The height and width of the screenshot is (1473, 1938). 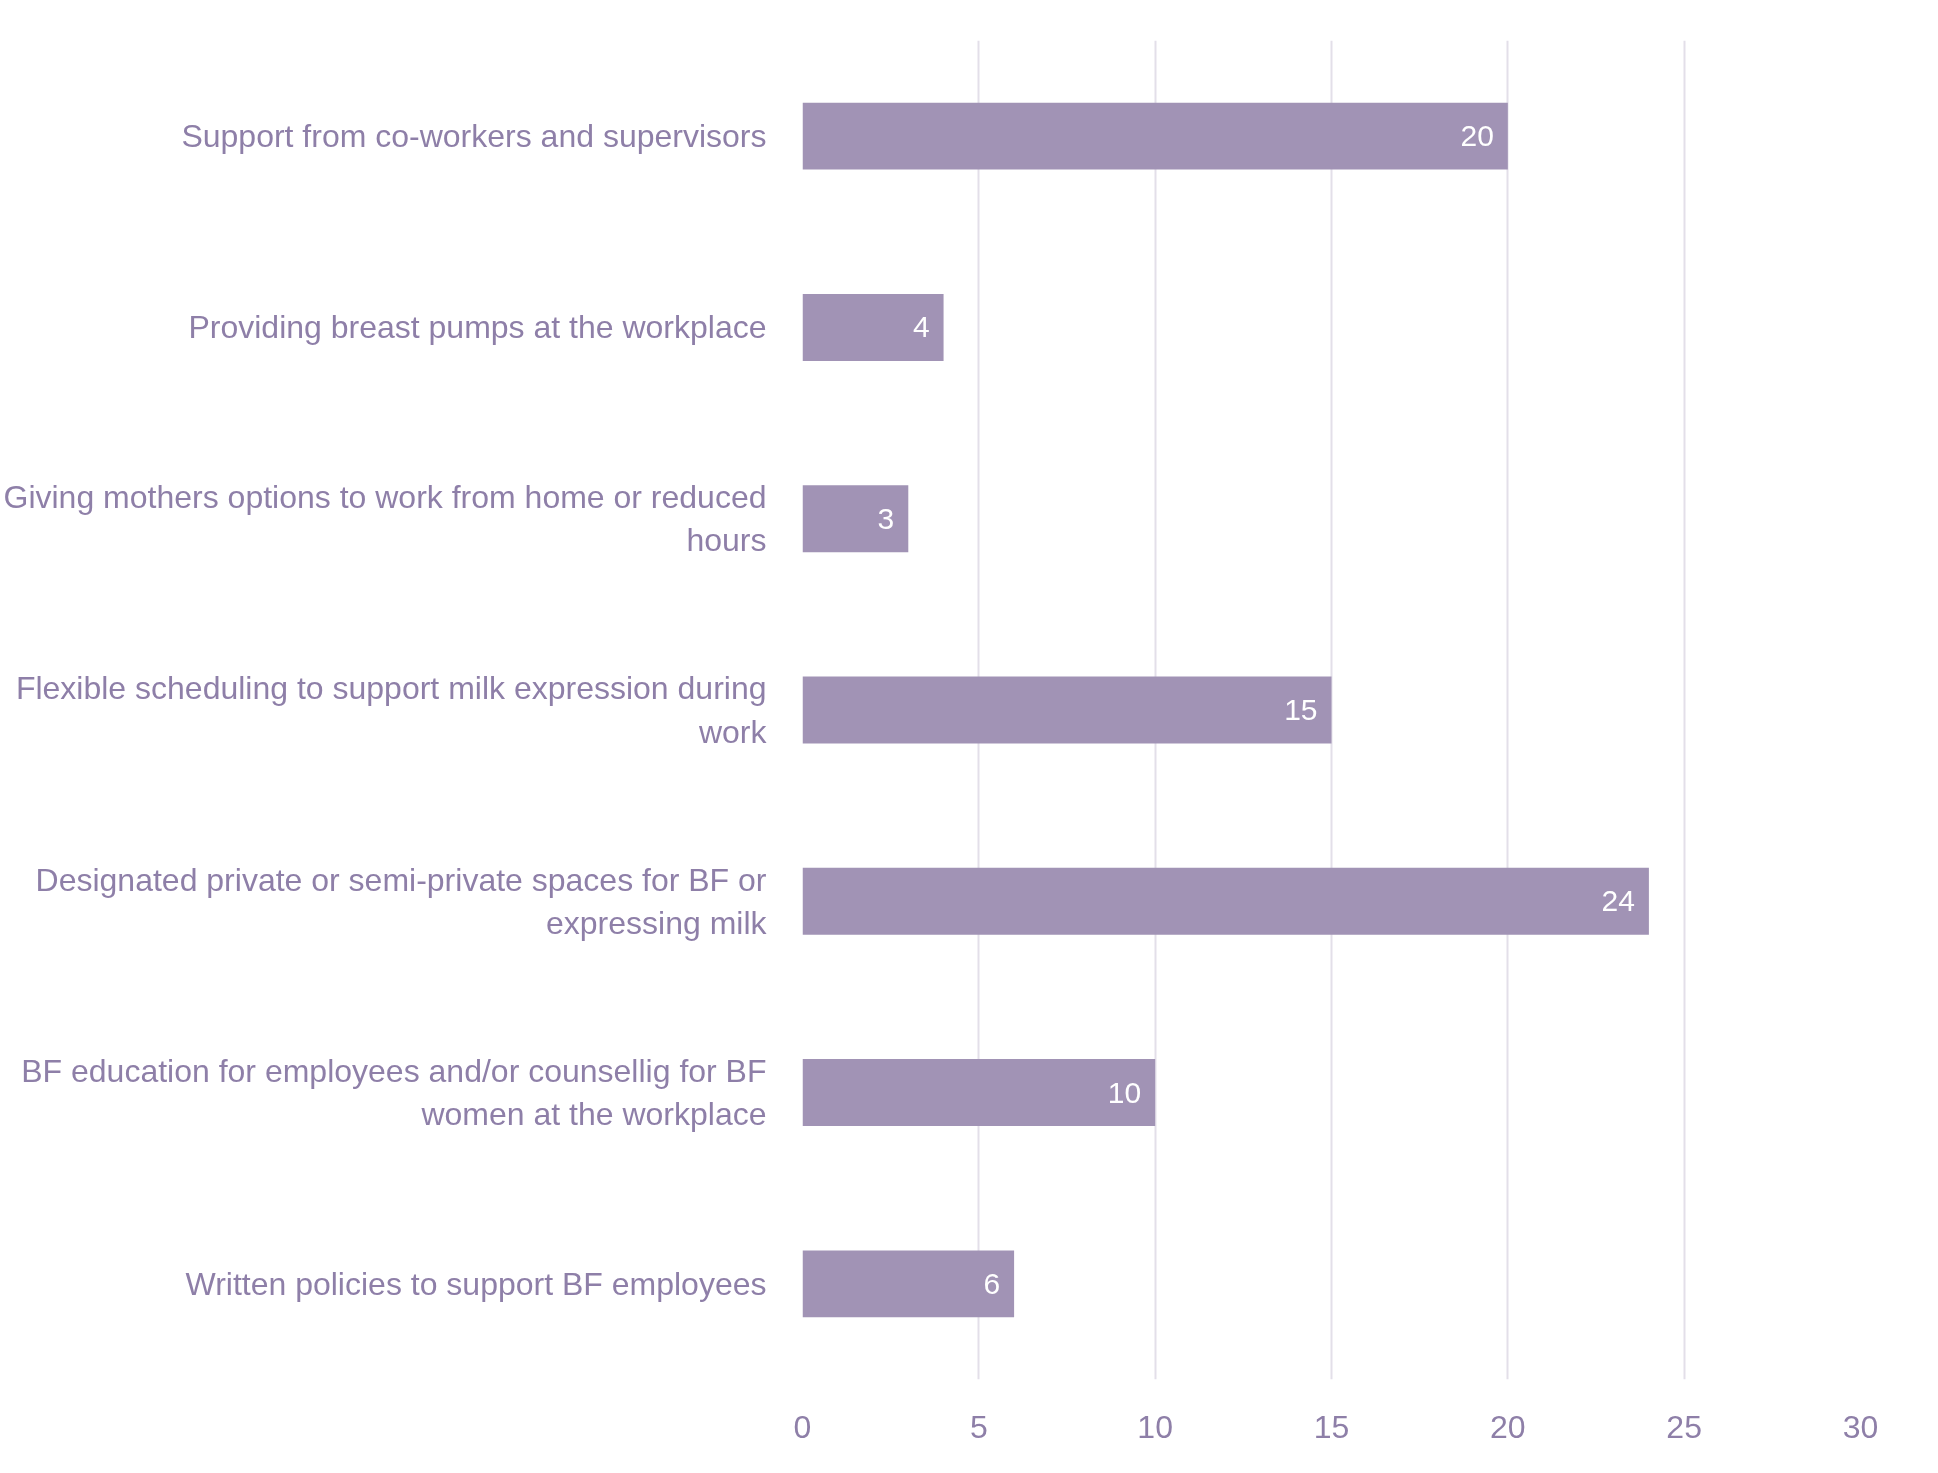 What do you see at coordinates (1618, 901) in the screenshot?
I see `data-label: 24` at bounding box center [1618, 901].